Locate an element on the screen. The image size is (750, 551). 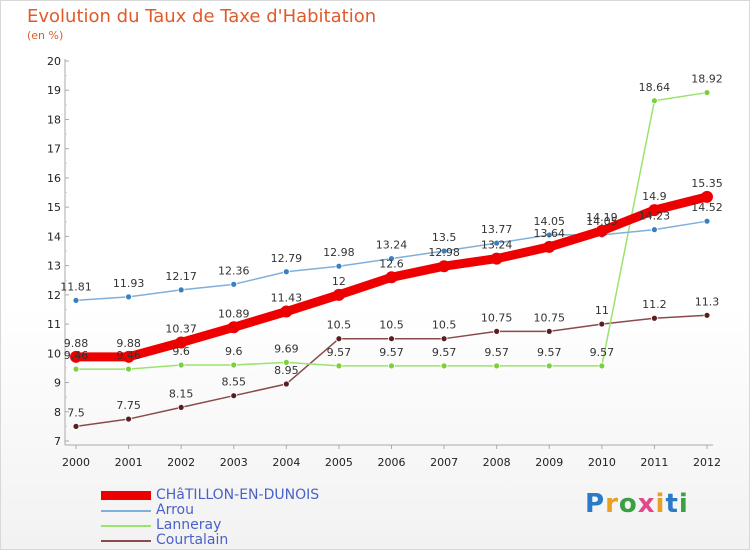
x-tick-label: 2001 is located at coordinates (129, 462).